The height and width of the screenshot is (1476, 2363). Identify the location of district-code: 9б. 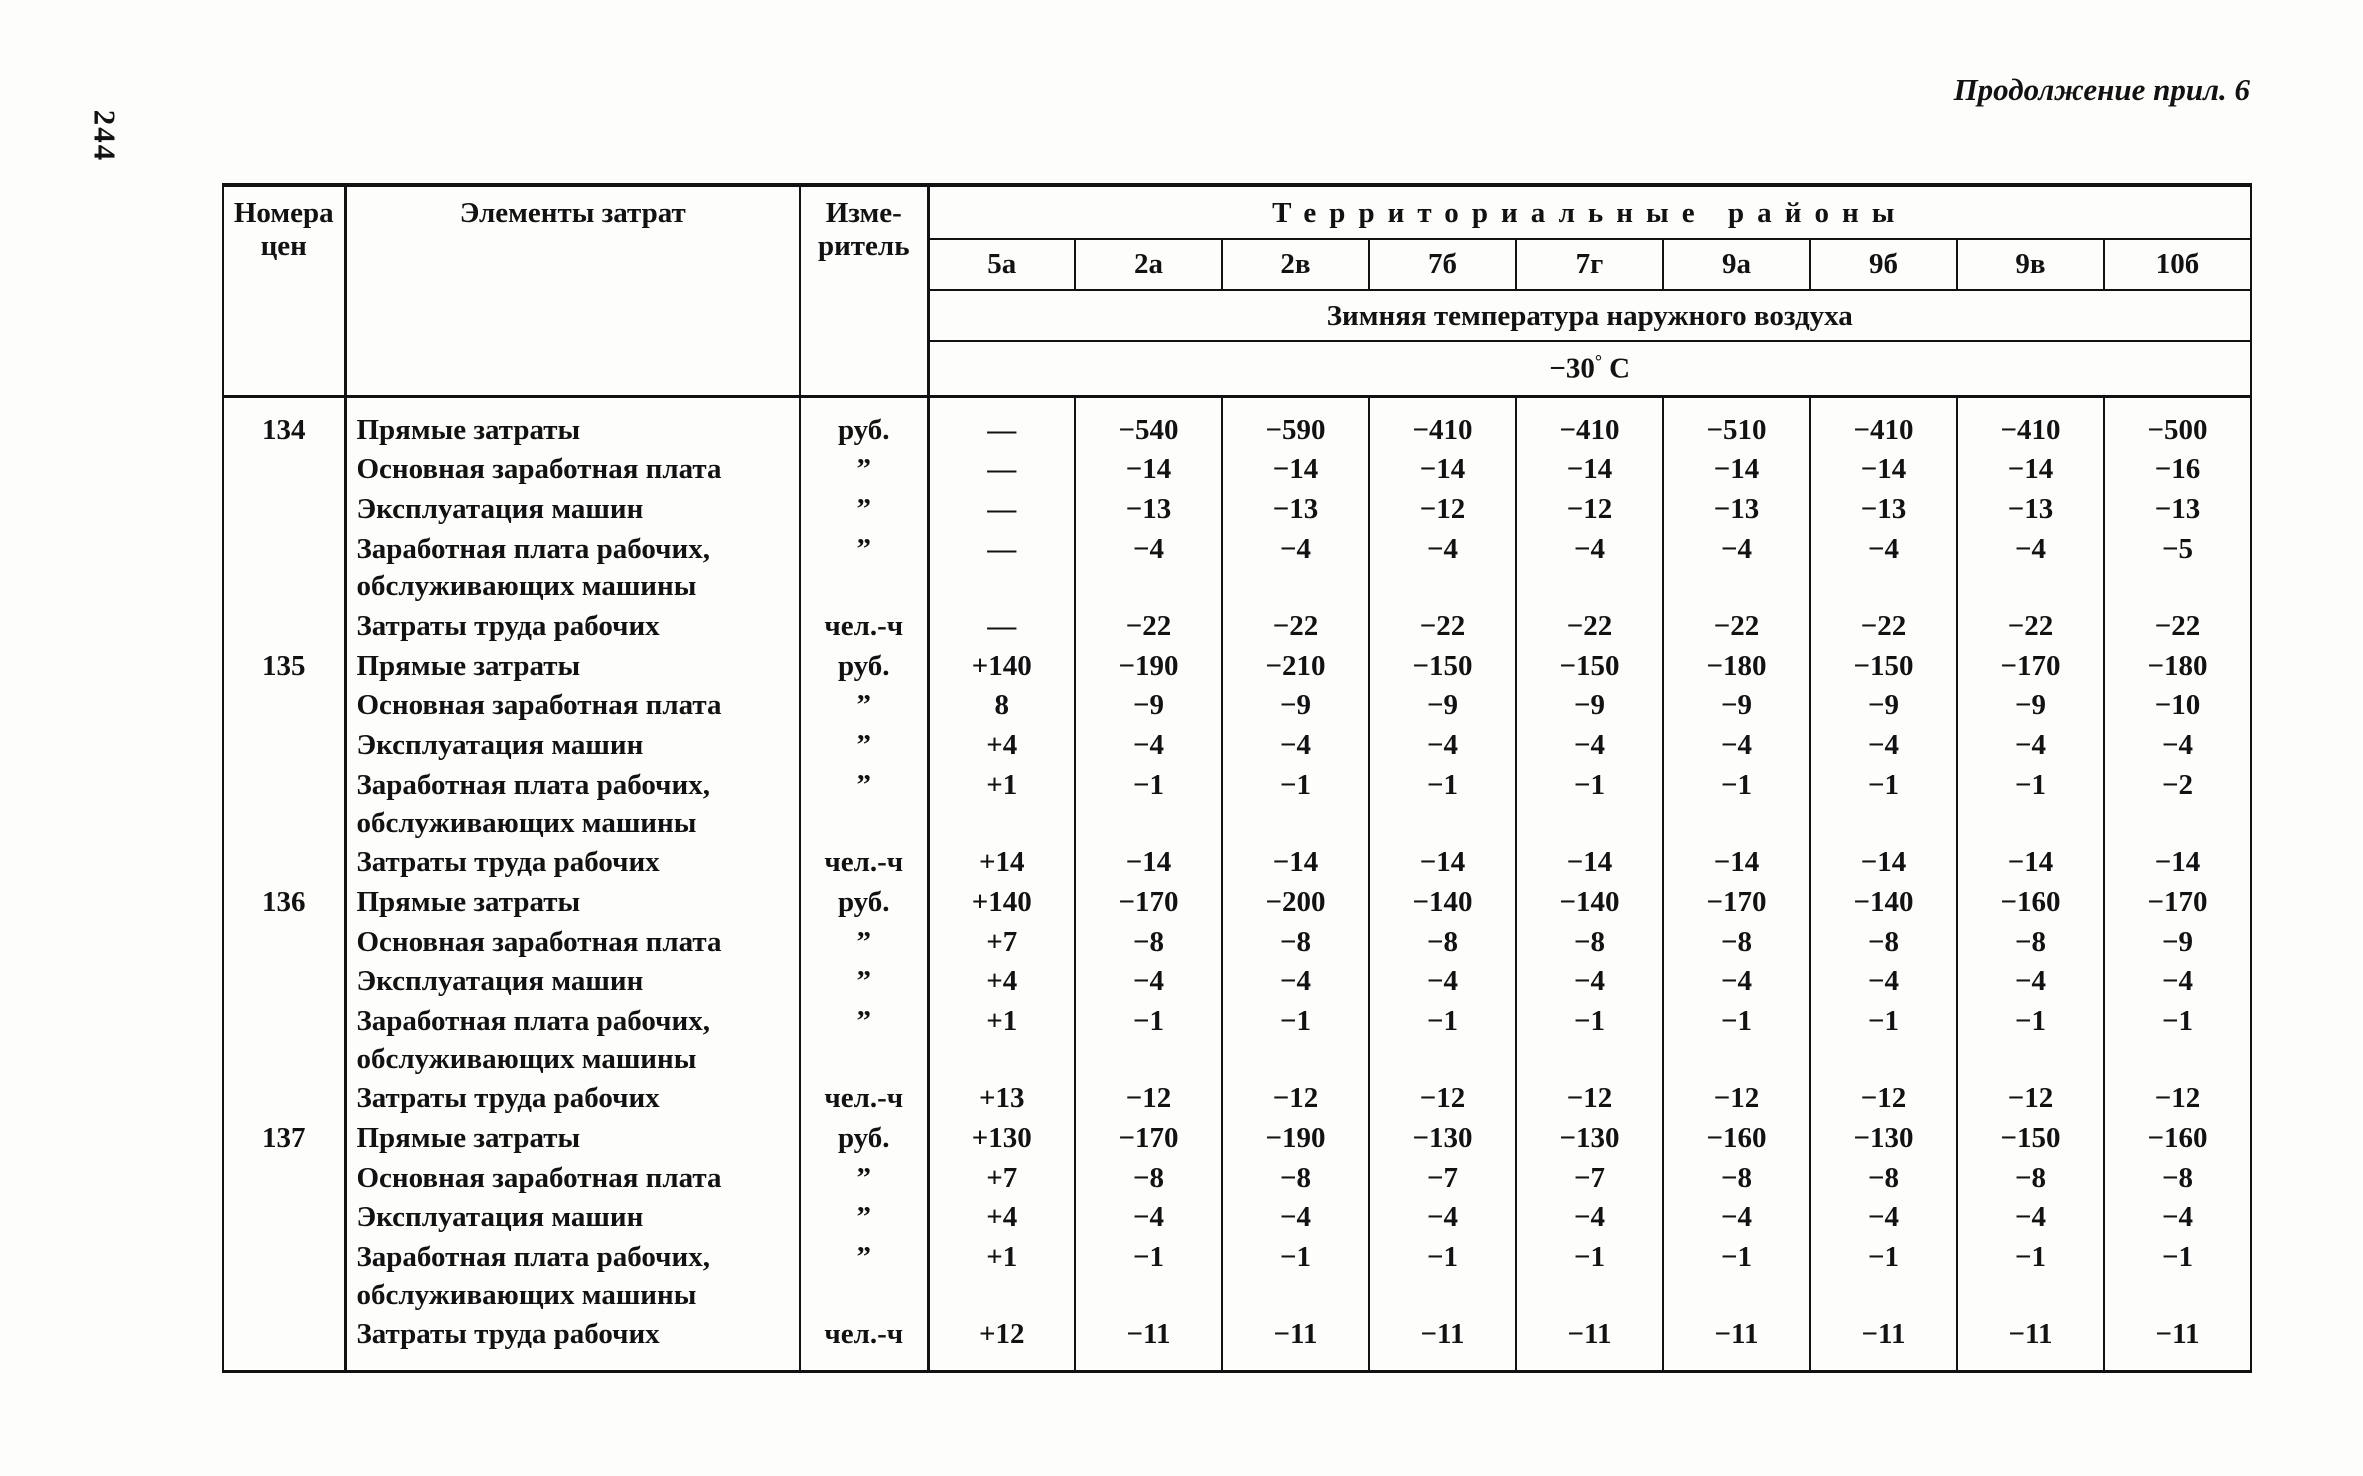
(1883, 265).